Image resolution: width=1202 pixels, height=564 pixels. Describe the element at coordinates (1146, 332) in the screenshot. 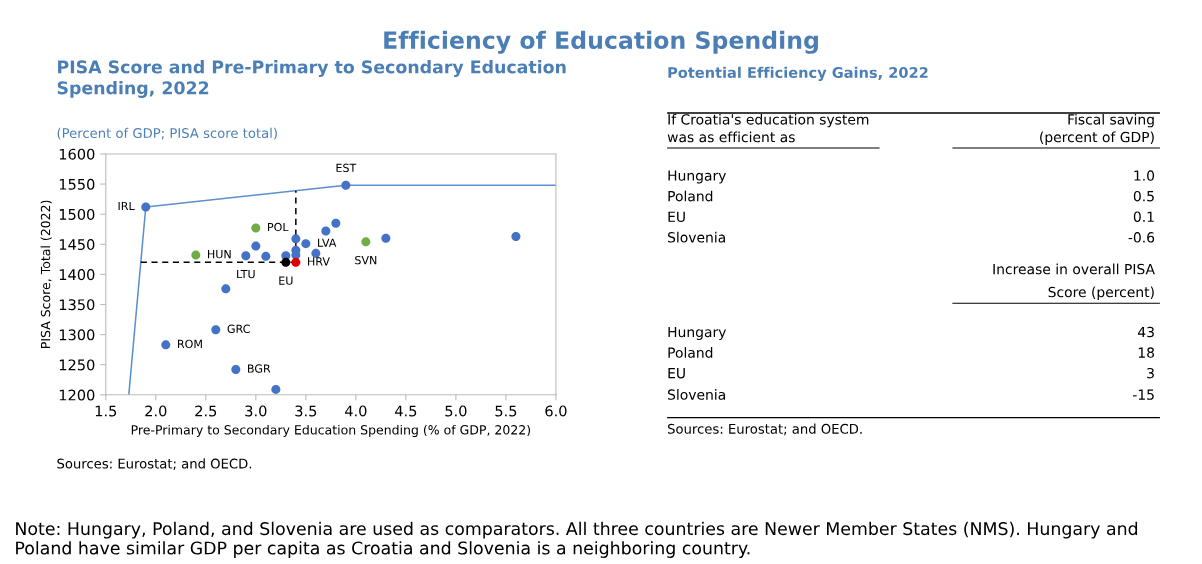

I see `text: 43` at that location.